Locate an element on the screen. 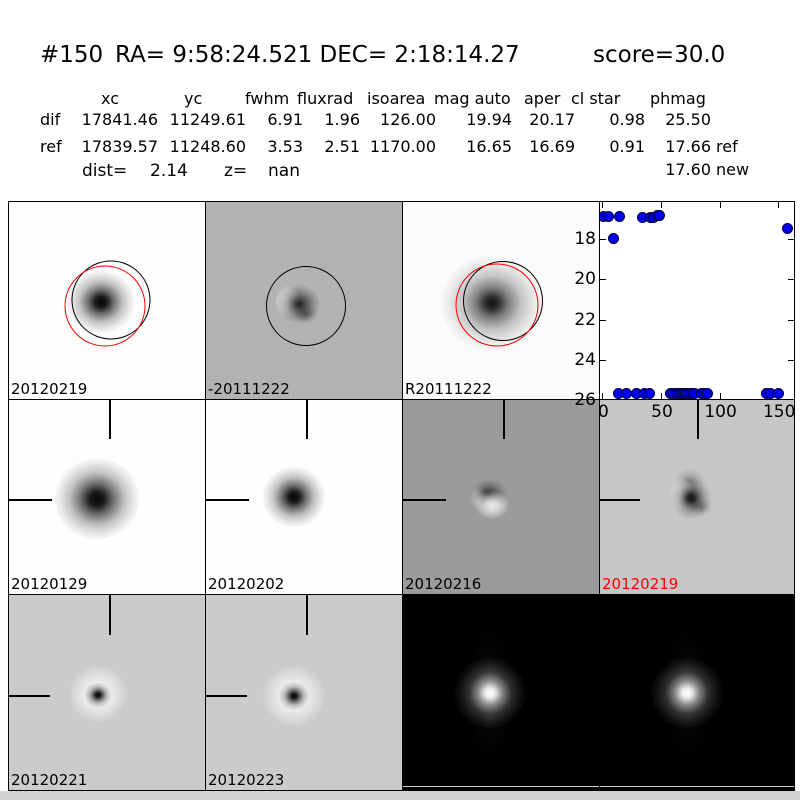  column-header-aper: aper is located at coordinates (542, 98).